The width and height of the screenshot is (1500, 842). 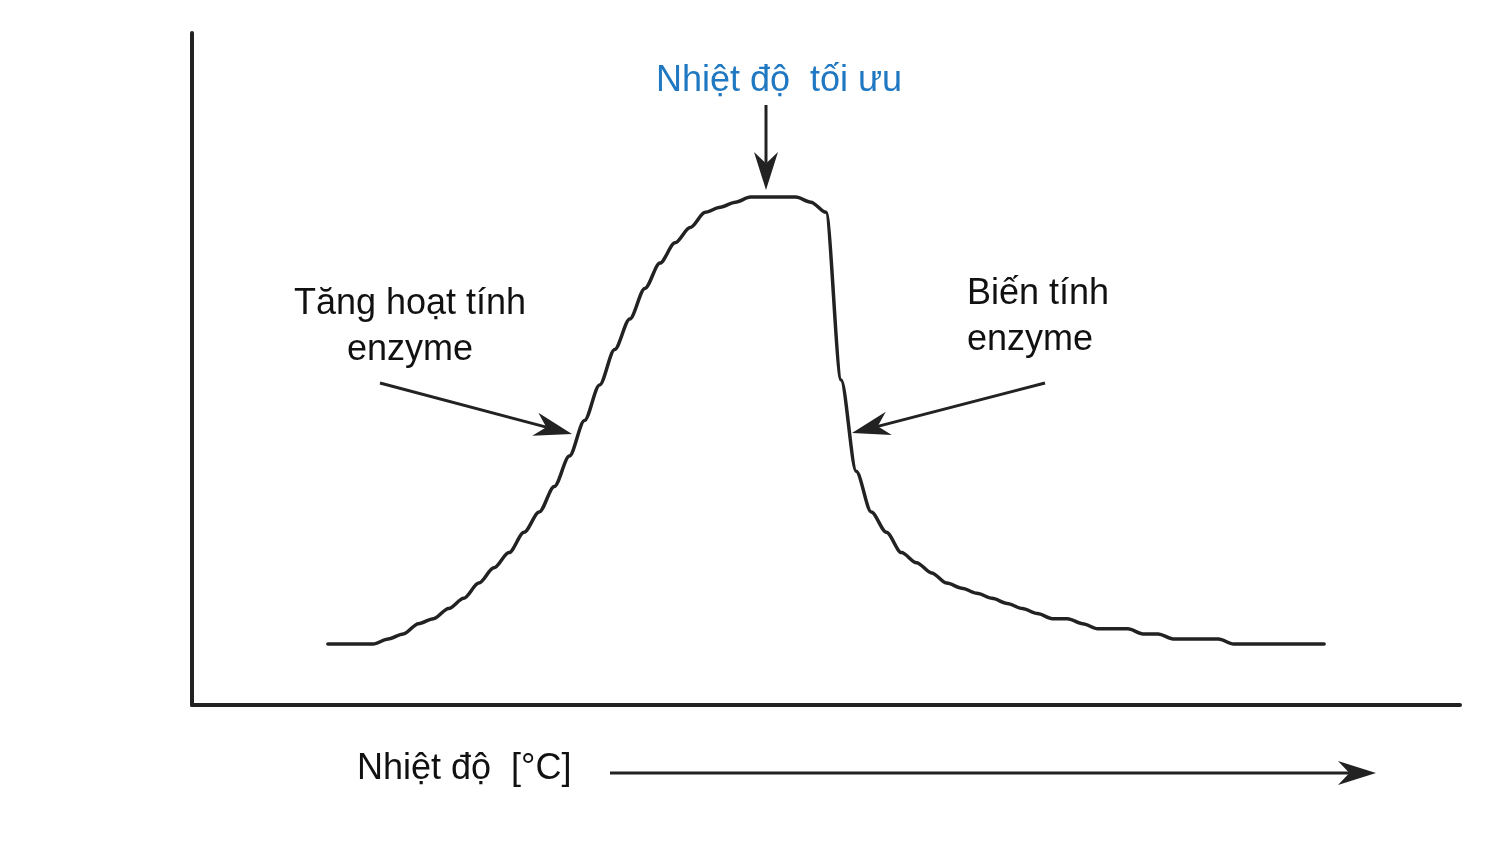 I want to click on x-axis-title: Nhiệt độ [°C], so click(x=464, y=766).